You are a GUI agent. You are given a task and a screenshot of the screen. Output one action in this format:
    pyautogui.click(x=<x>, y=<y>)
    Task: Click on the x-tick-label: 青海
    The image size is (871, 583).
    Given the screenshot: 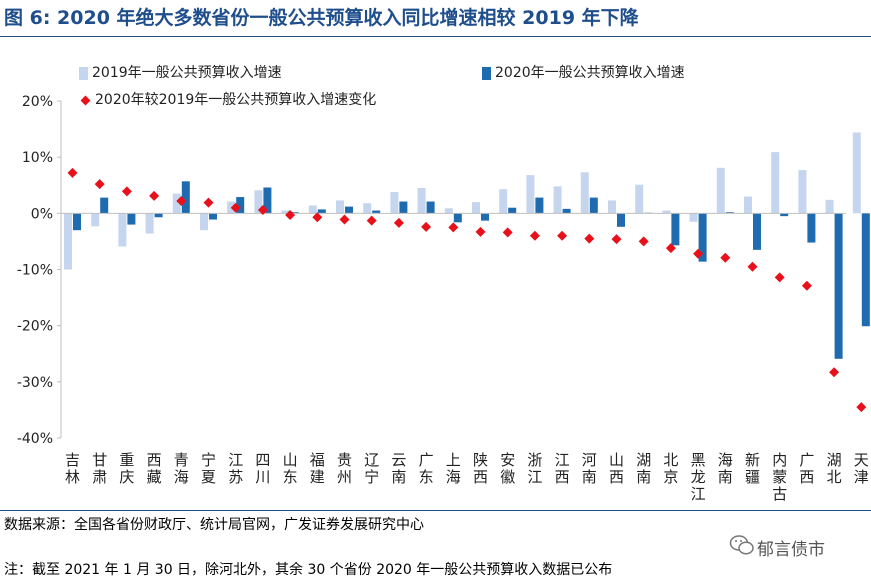 What is the action you would take?
    pyautogui.click(x=181, y=468)
    